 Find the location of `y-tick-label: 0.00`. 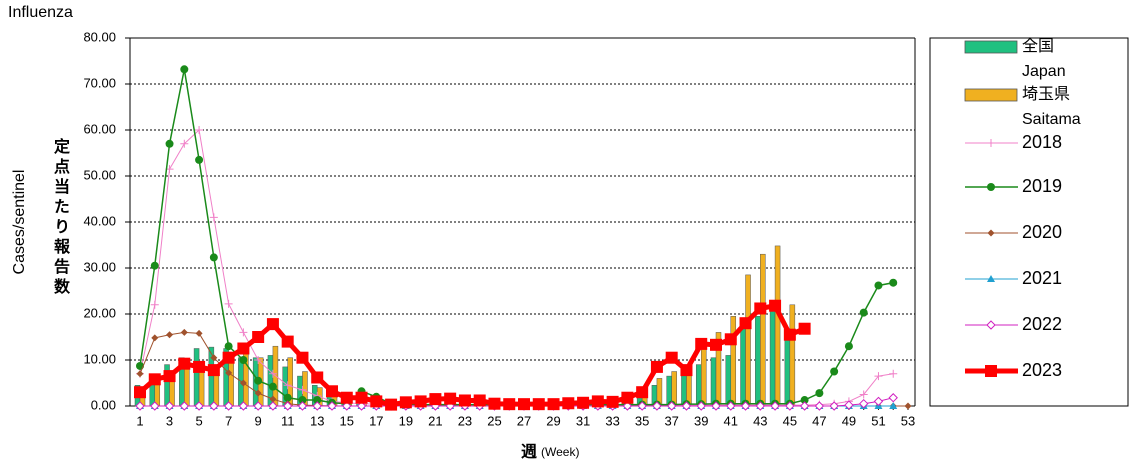

y-tick-label: 0.00 is located at coordinates (103, 404).